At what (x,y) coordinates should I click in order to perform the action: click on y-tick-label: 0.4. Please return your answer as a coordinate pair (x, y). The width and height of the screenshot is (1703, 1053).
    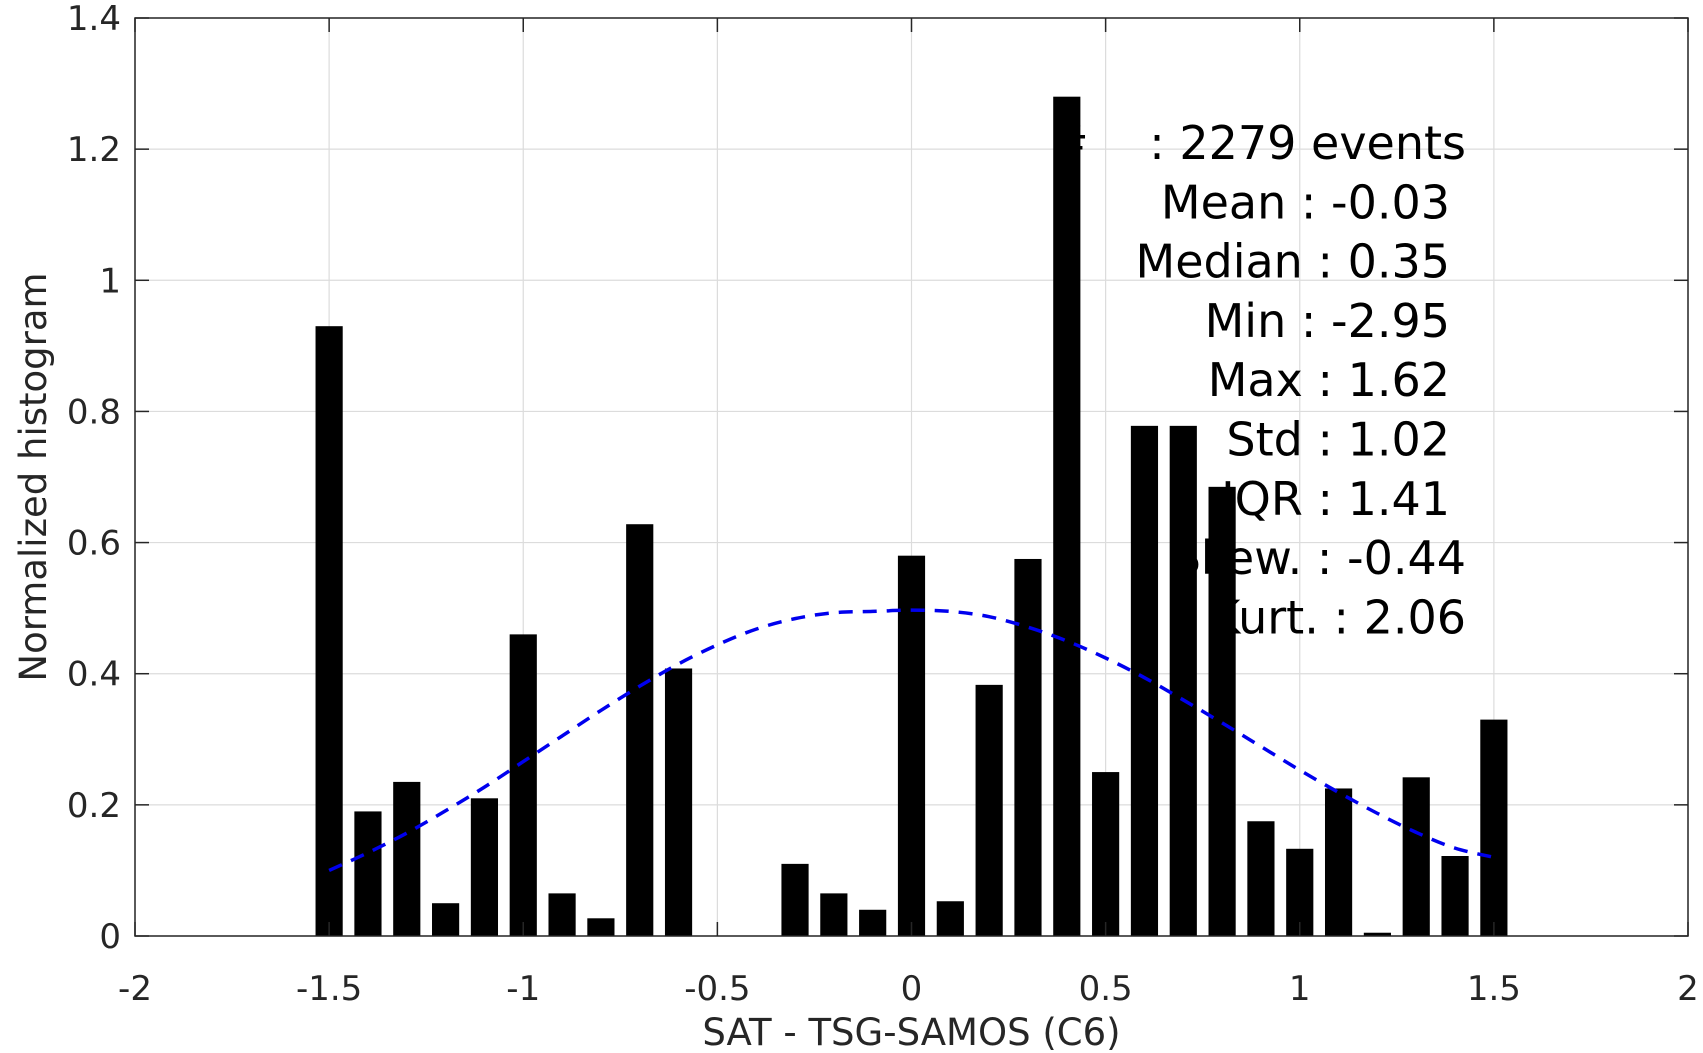
    Looking at the image, I should click on (94, 675).